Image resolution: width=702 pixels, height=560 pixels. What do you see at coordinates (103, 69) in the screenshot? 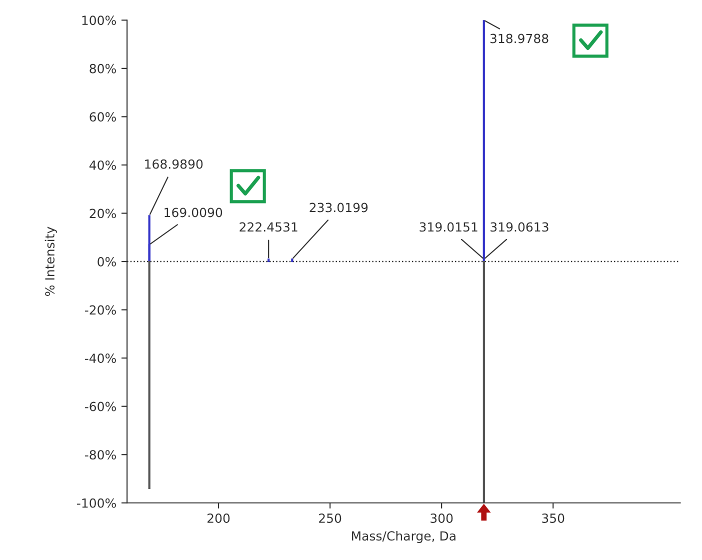
I see `y-tick-label: 80%` at bounding box center [103, 69].